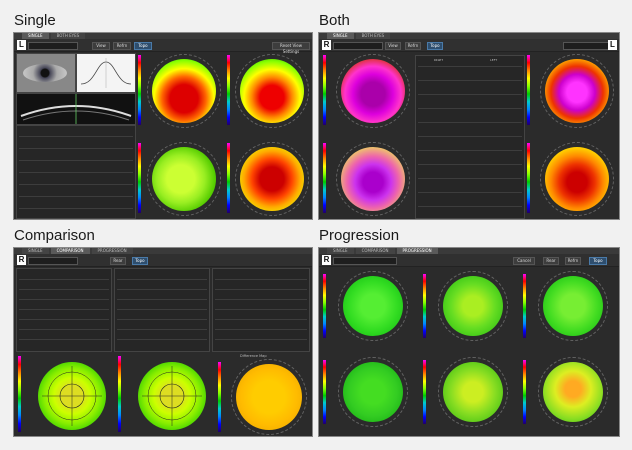  What do you see at coordinates (469, 36) in the screenshot?
I see `both-tabbar: SINGLE BOTH EYES` at bounding box center [469, 36].